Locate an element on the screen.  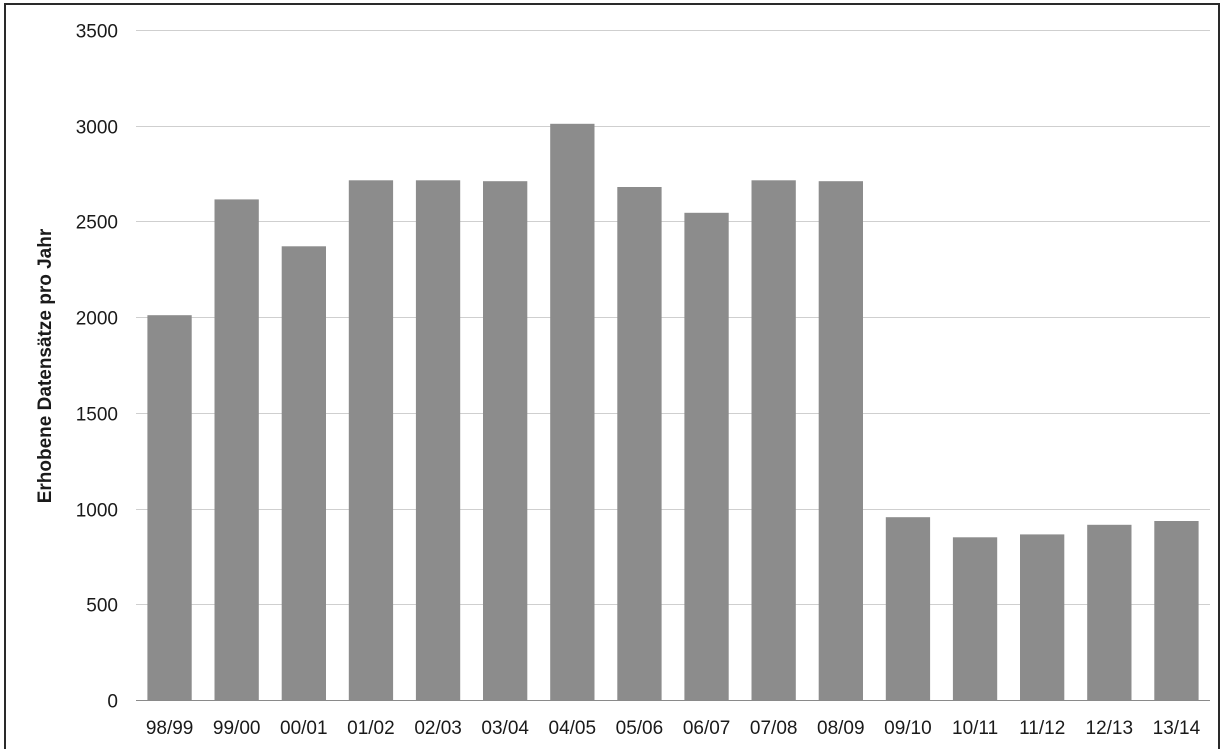
y-tick-label: 500 is located at coordinates (102, 606).